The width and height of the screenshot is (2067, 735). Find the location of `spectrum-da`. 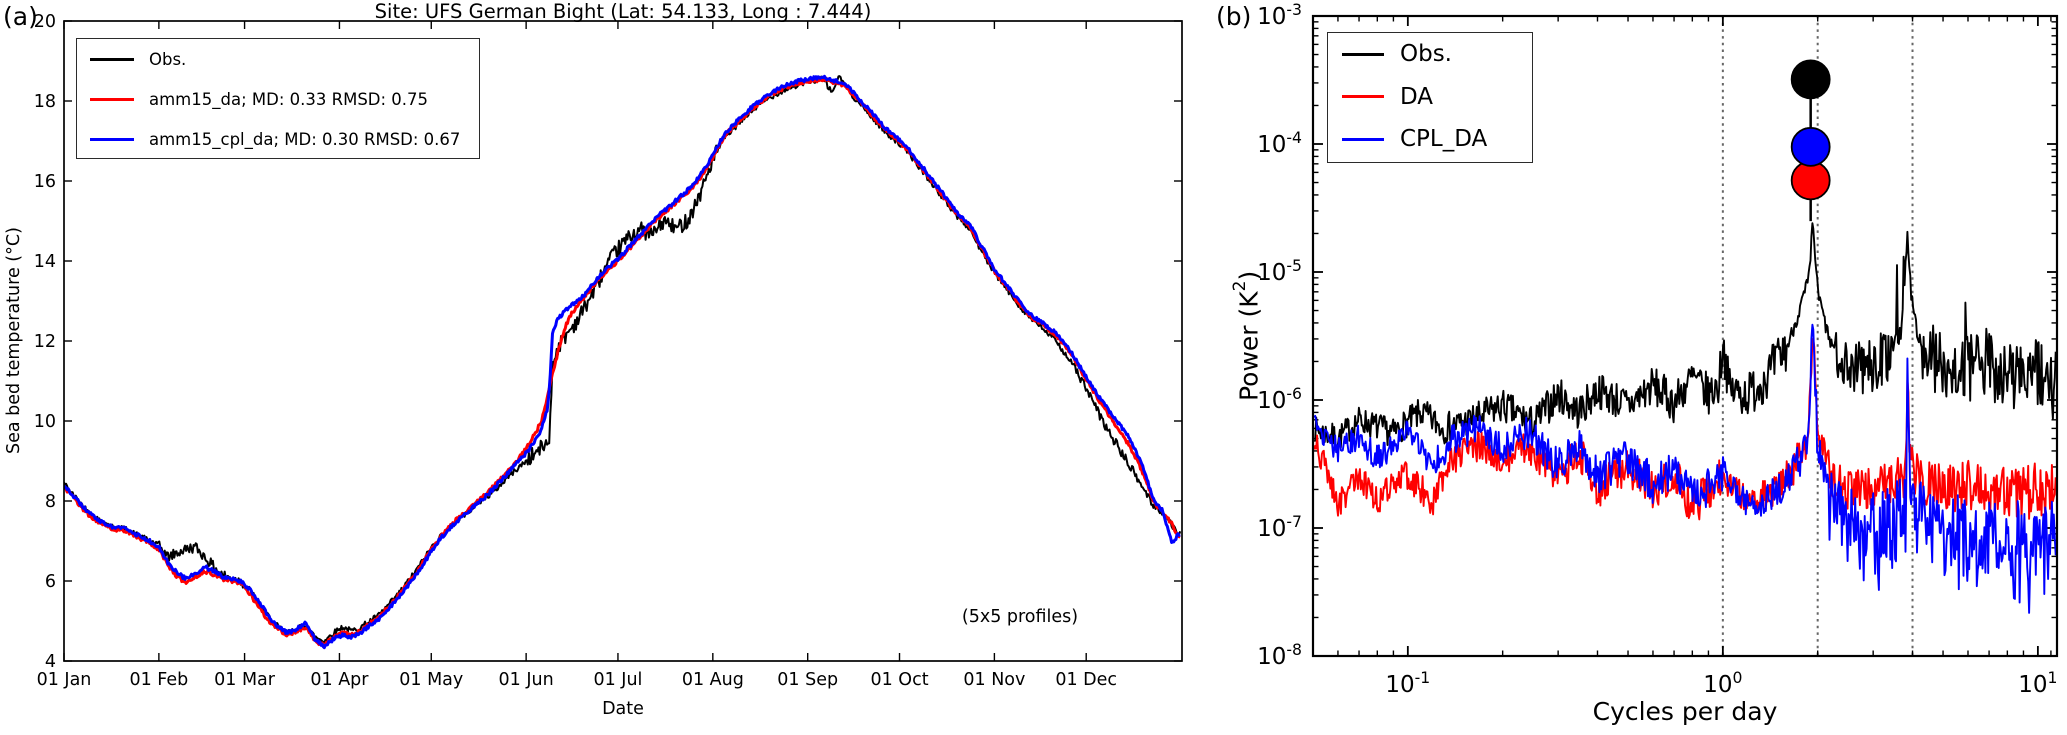

spectrum-da is located at coordinates (1685, 429).